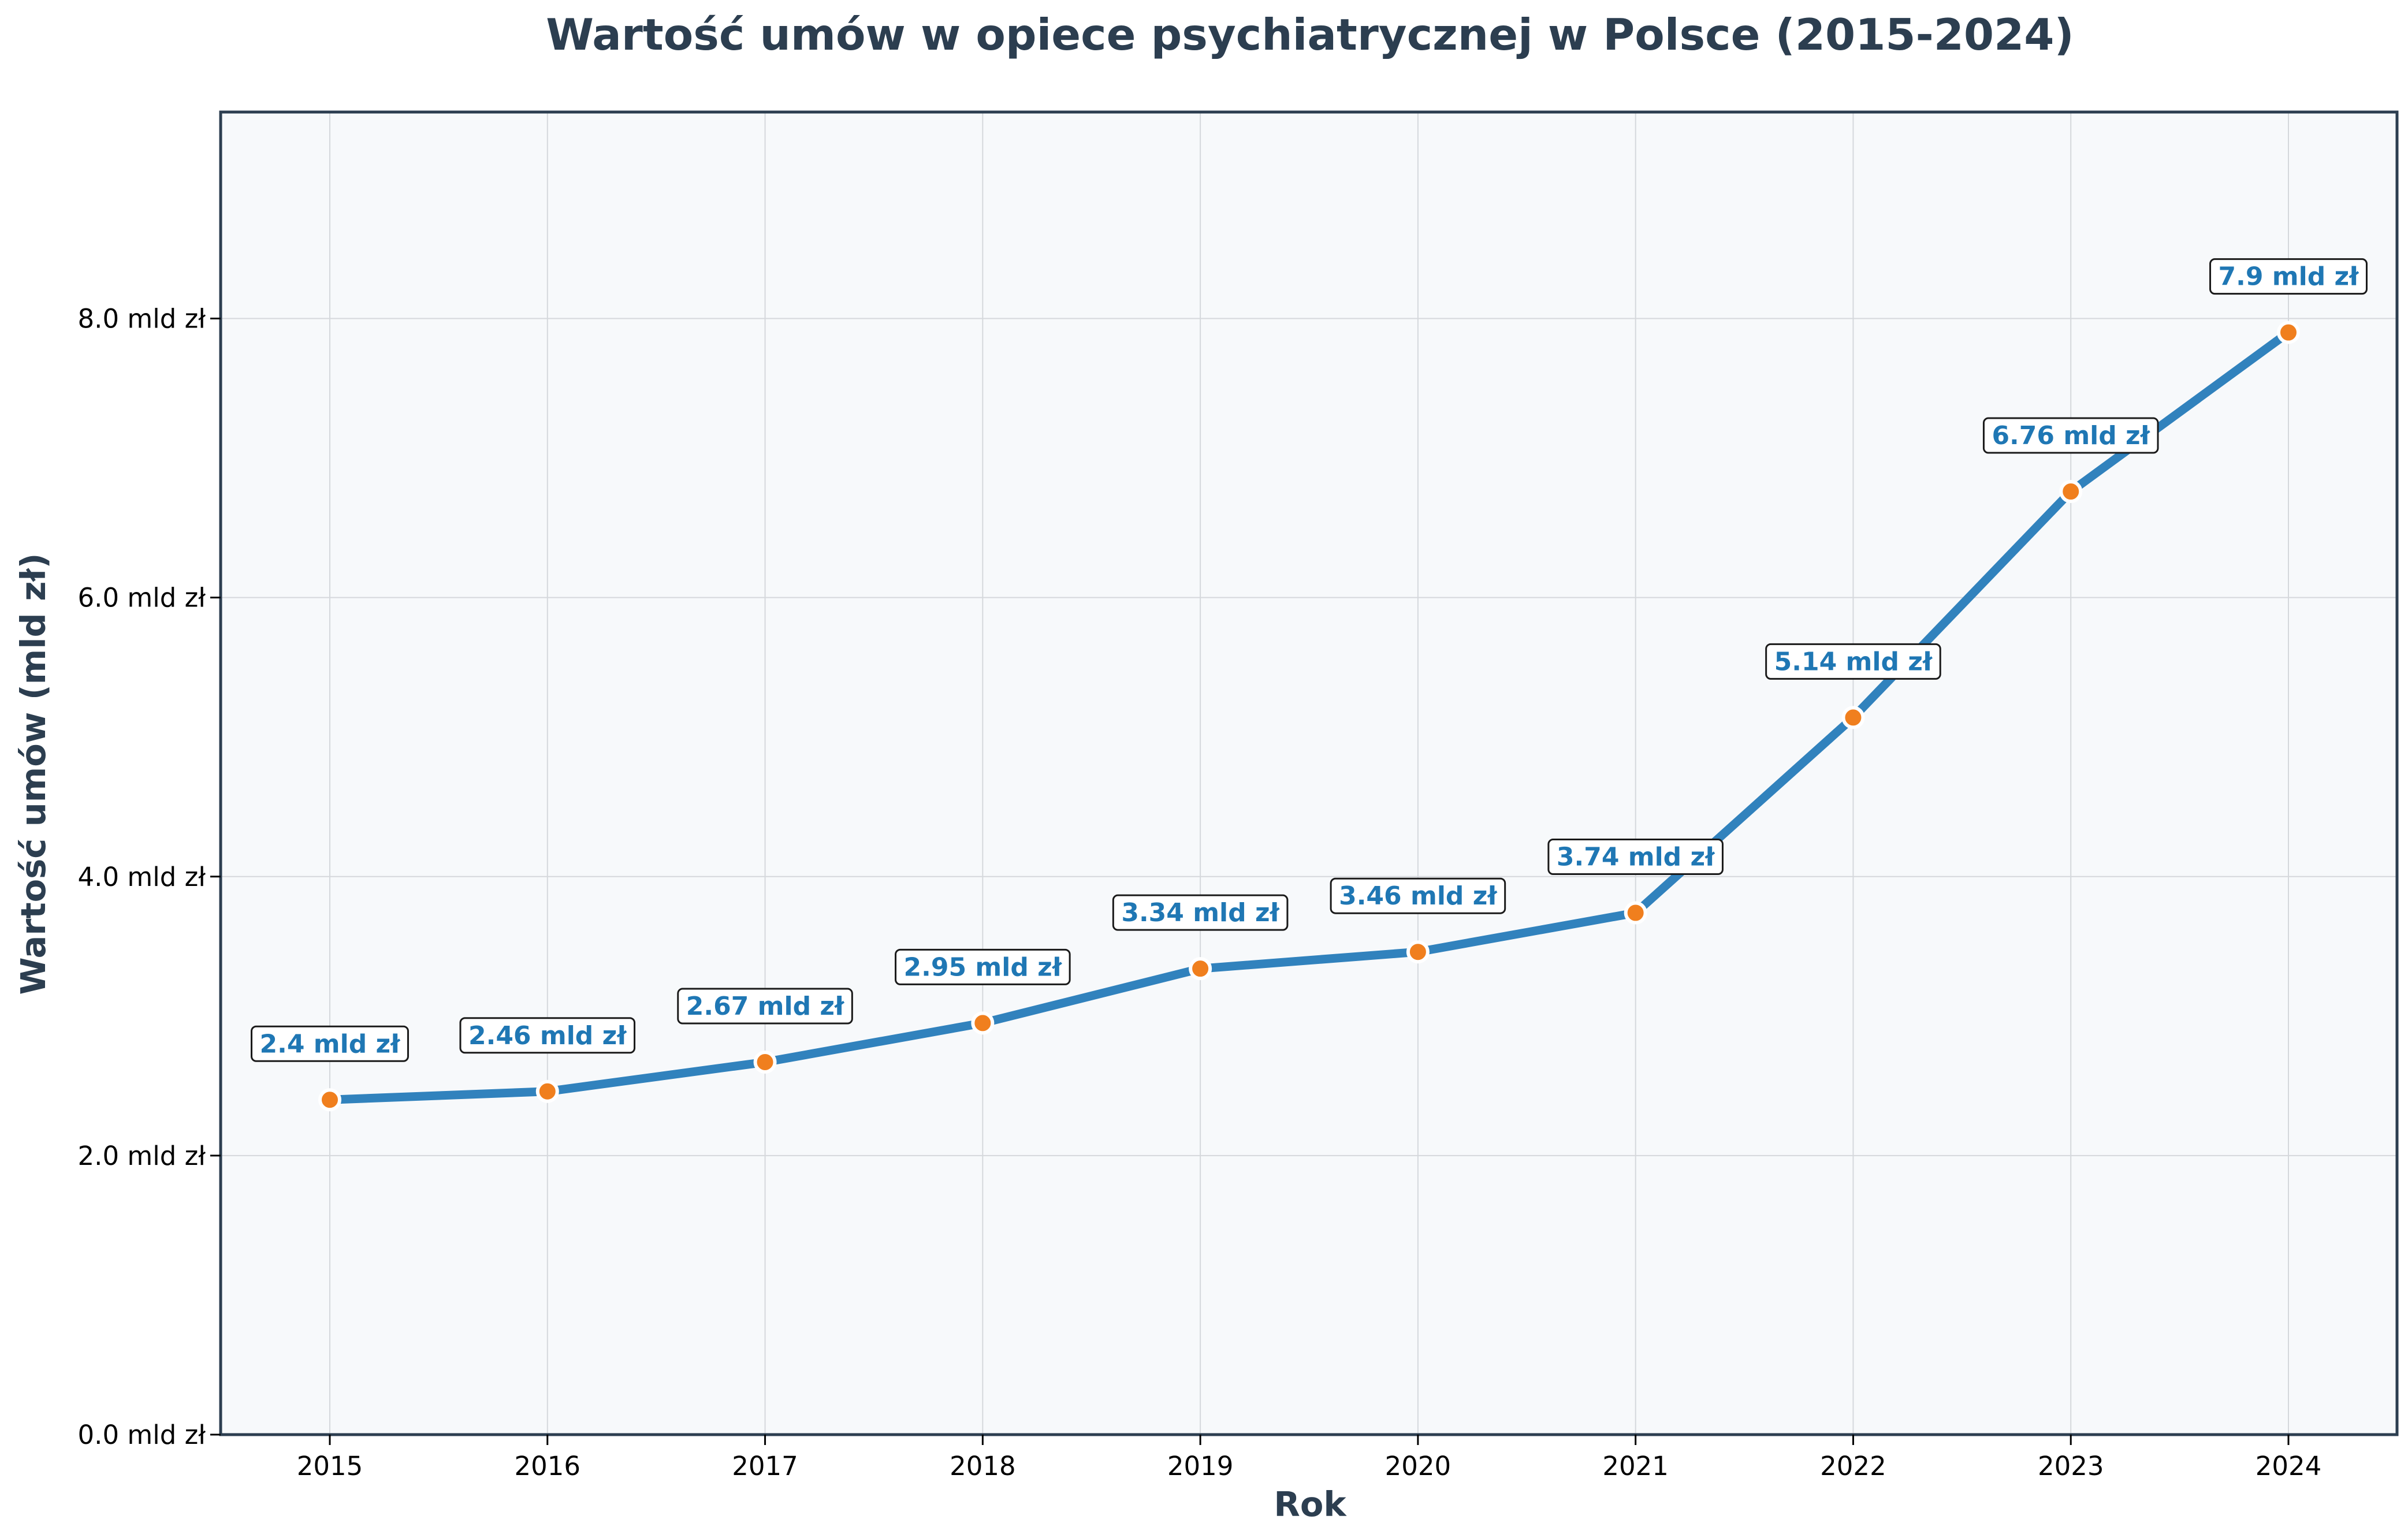  What do you see at coordinates (142, 319) in the screenshot?
I see `y-tick-label: 8.0 mld zł` at bounding box center [142, 319].